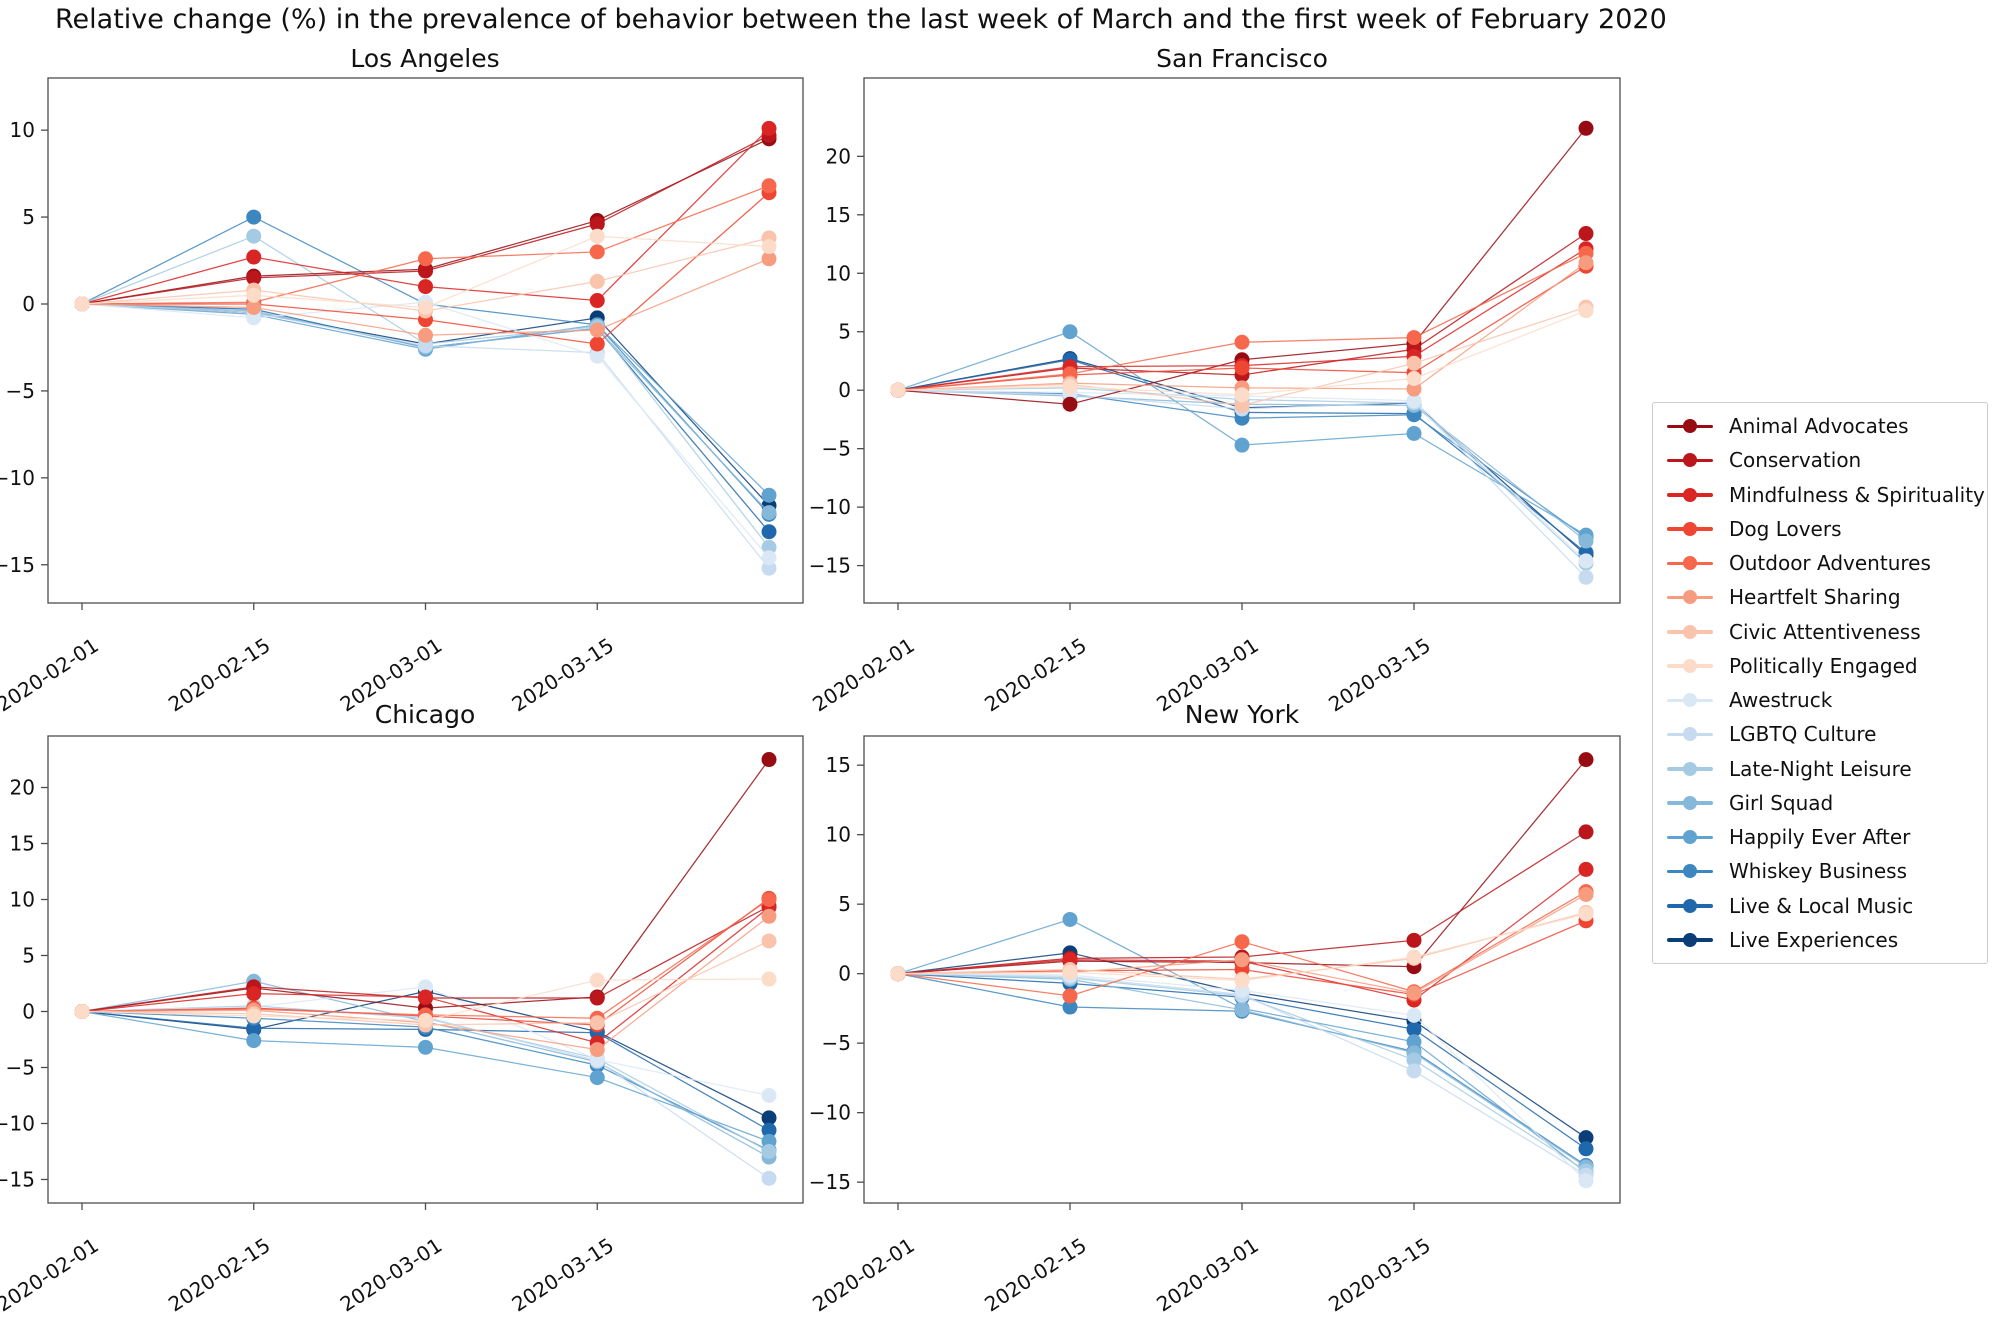 This screenshot has width=1999, height=1318. I want to click on legend-item-conservation: Conservation, so click(1827, 460).